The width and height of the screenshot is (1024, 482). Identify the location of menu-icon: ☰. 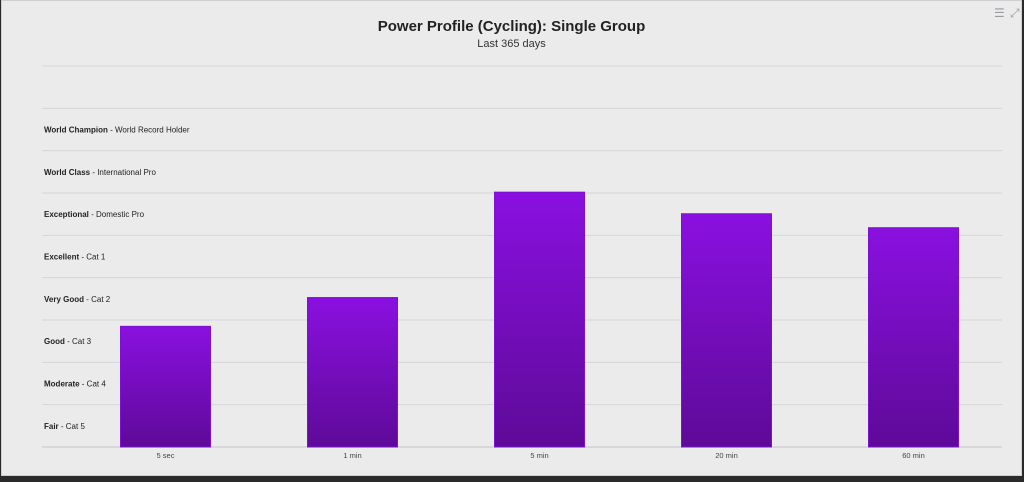
(999, 13).